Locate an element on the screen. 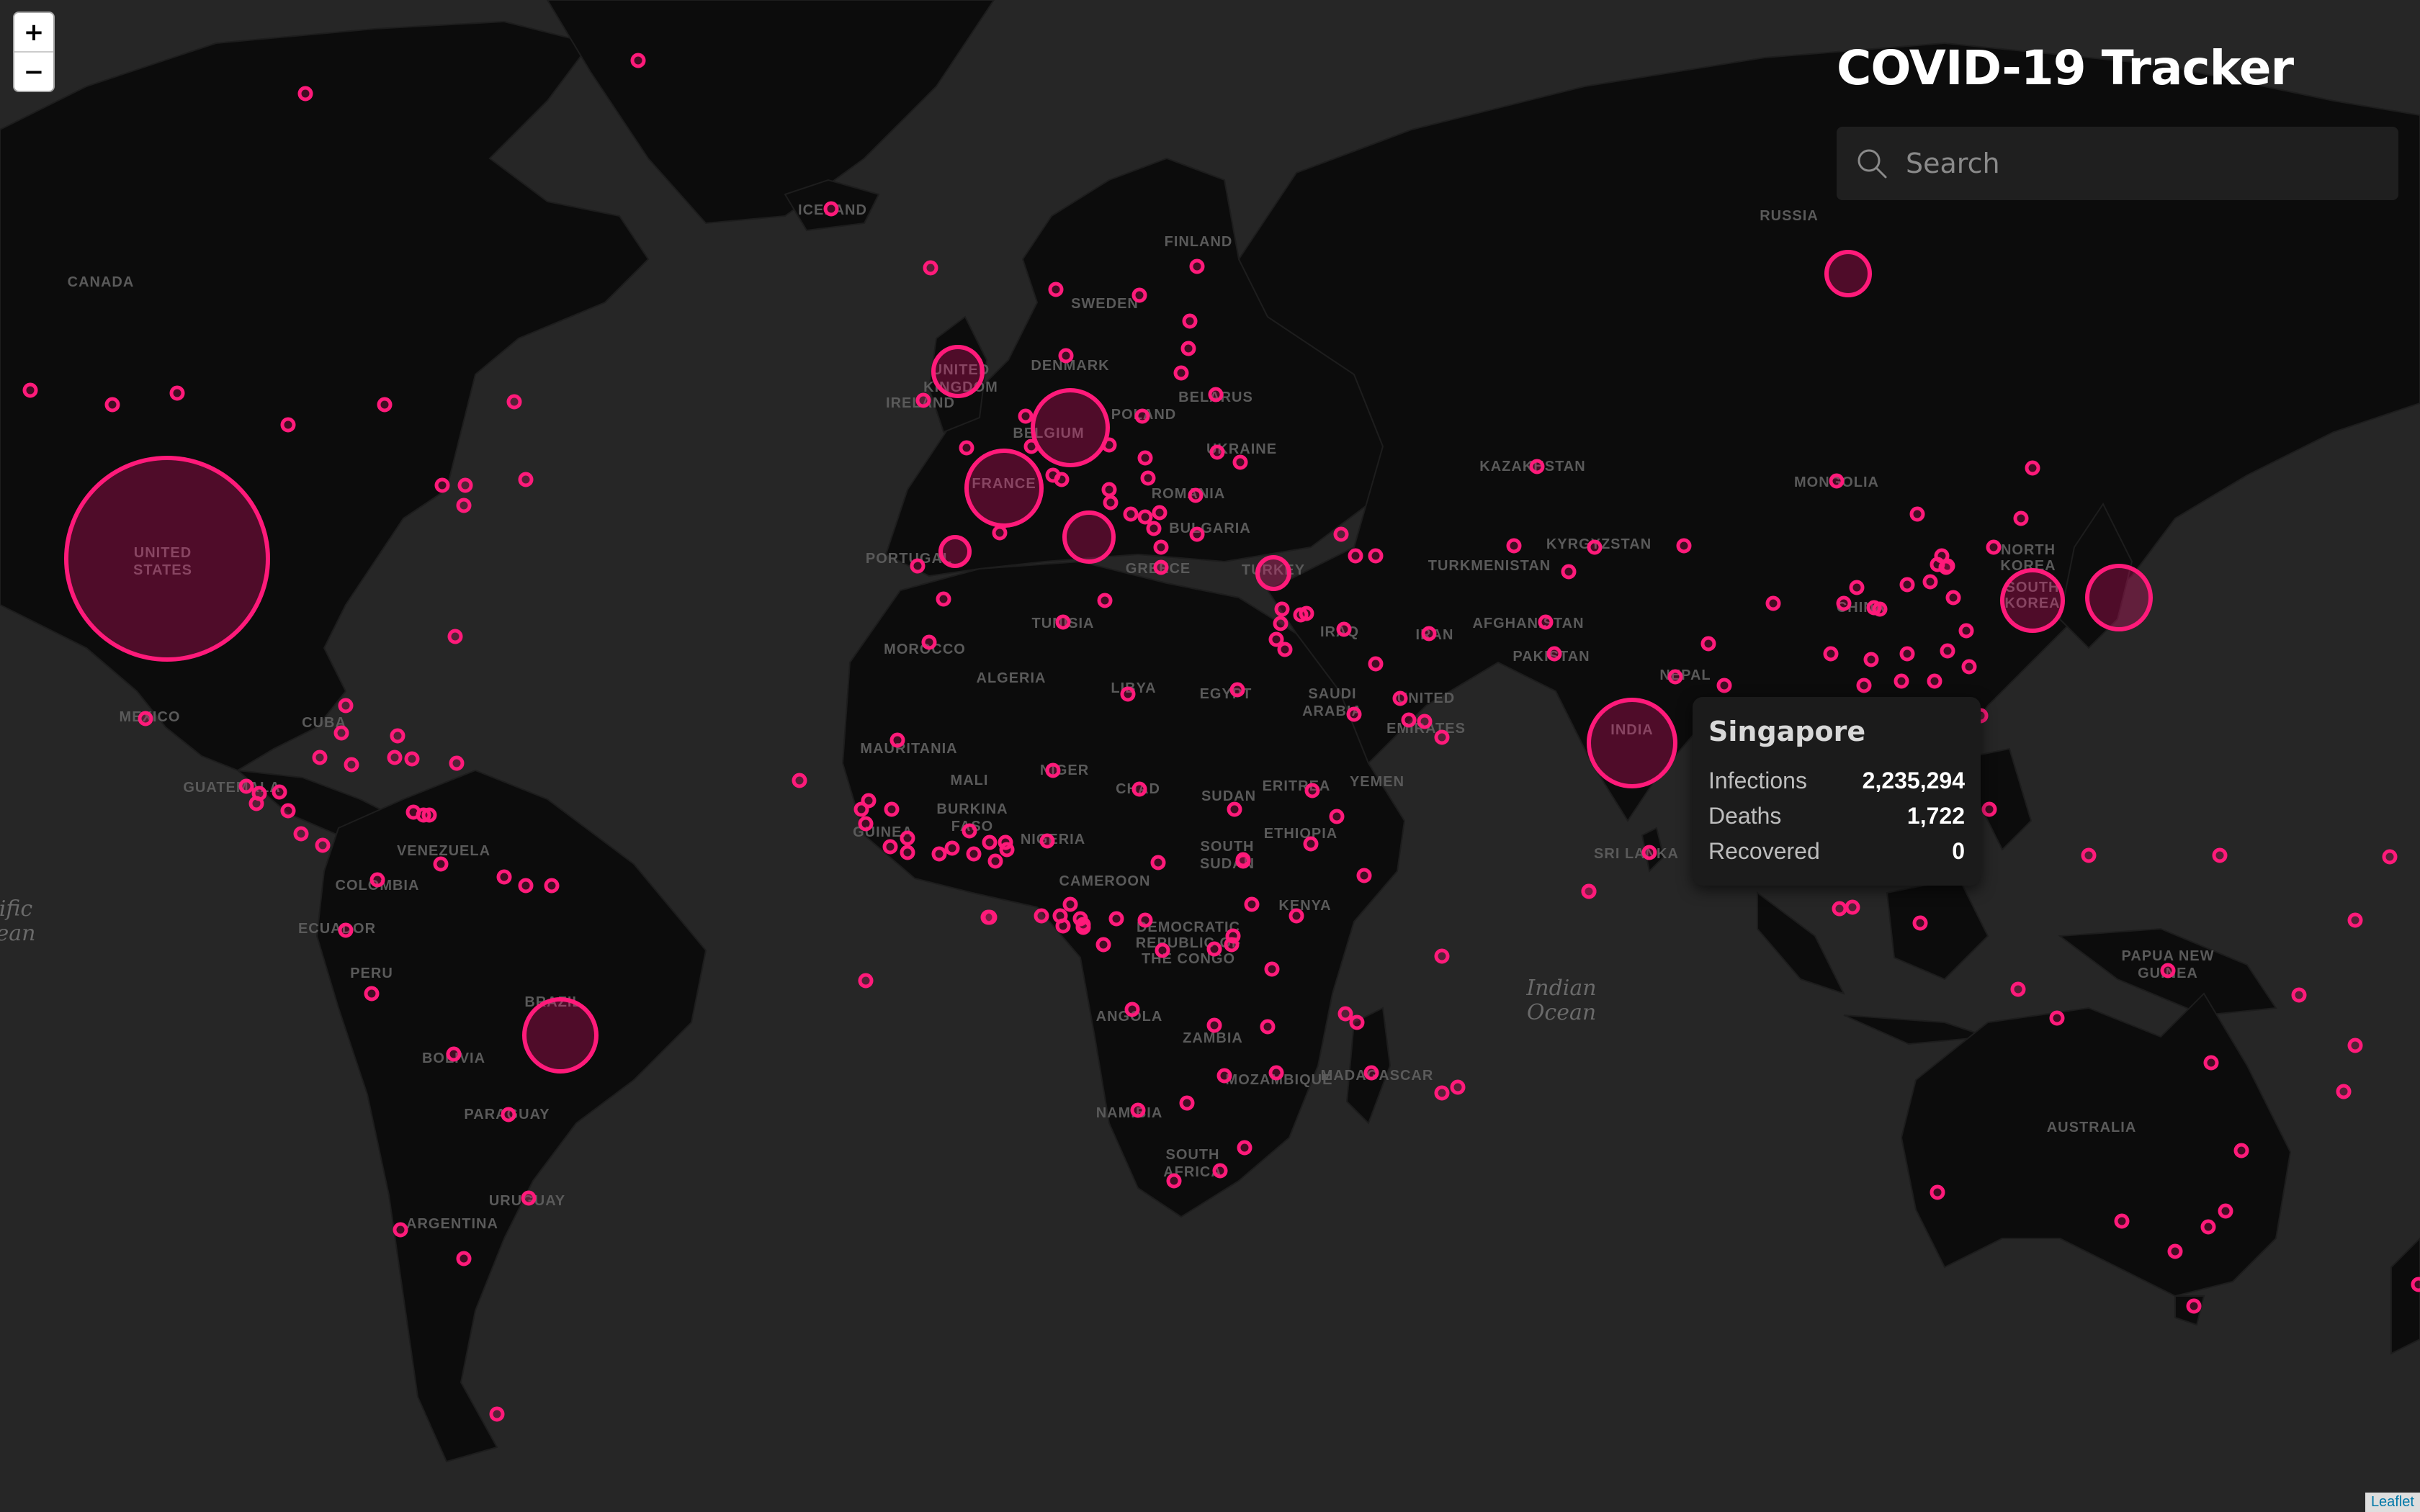  map-attribution-link: Leaflet is located at coordinates (2392, 1502).